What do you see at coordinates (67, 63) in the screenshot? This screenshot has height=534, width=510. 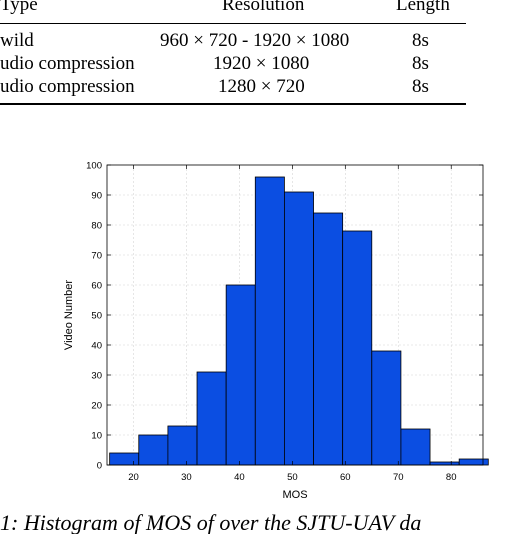 I see `table-cell-r1-type: udio compression` at bounding box center [67, 63].